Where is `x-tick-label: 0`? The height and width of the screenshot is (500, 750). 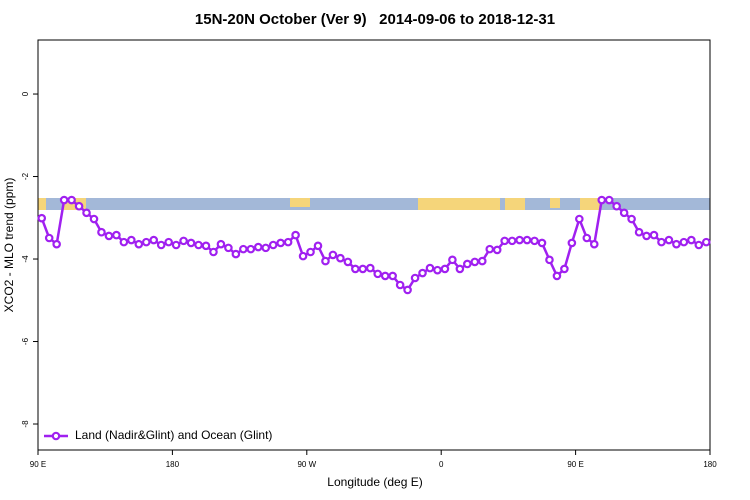 x-tick-label: 0 is located at coordinates (441, 464).